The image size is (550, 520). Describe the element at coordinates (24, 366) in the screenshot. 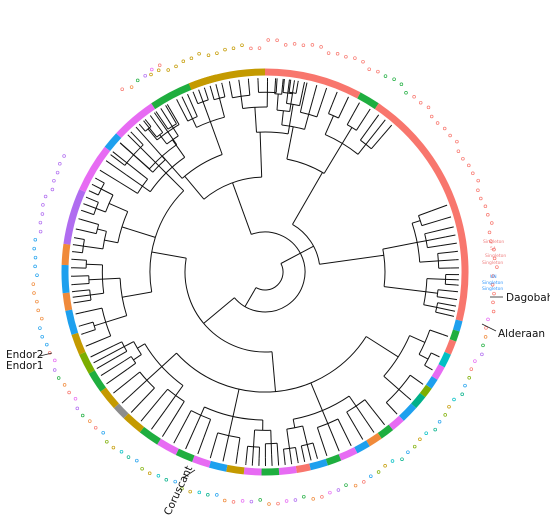

I see `label-endor1: Endor1` at that location.